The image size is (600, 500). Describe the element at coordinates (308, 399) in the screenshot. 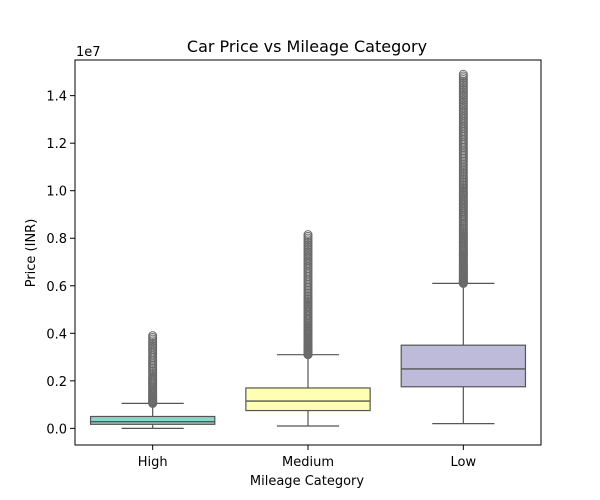

I see `box-medium` at that location.